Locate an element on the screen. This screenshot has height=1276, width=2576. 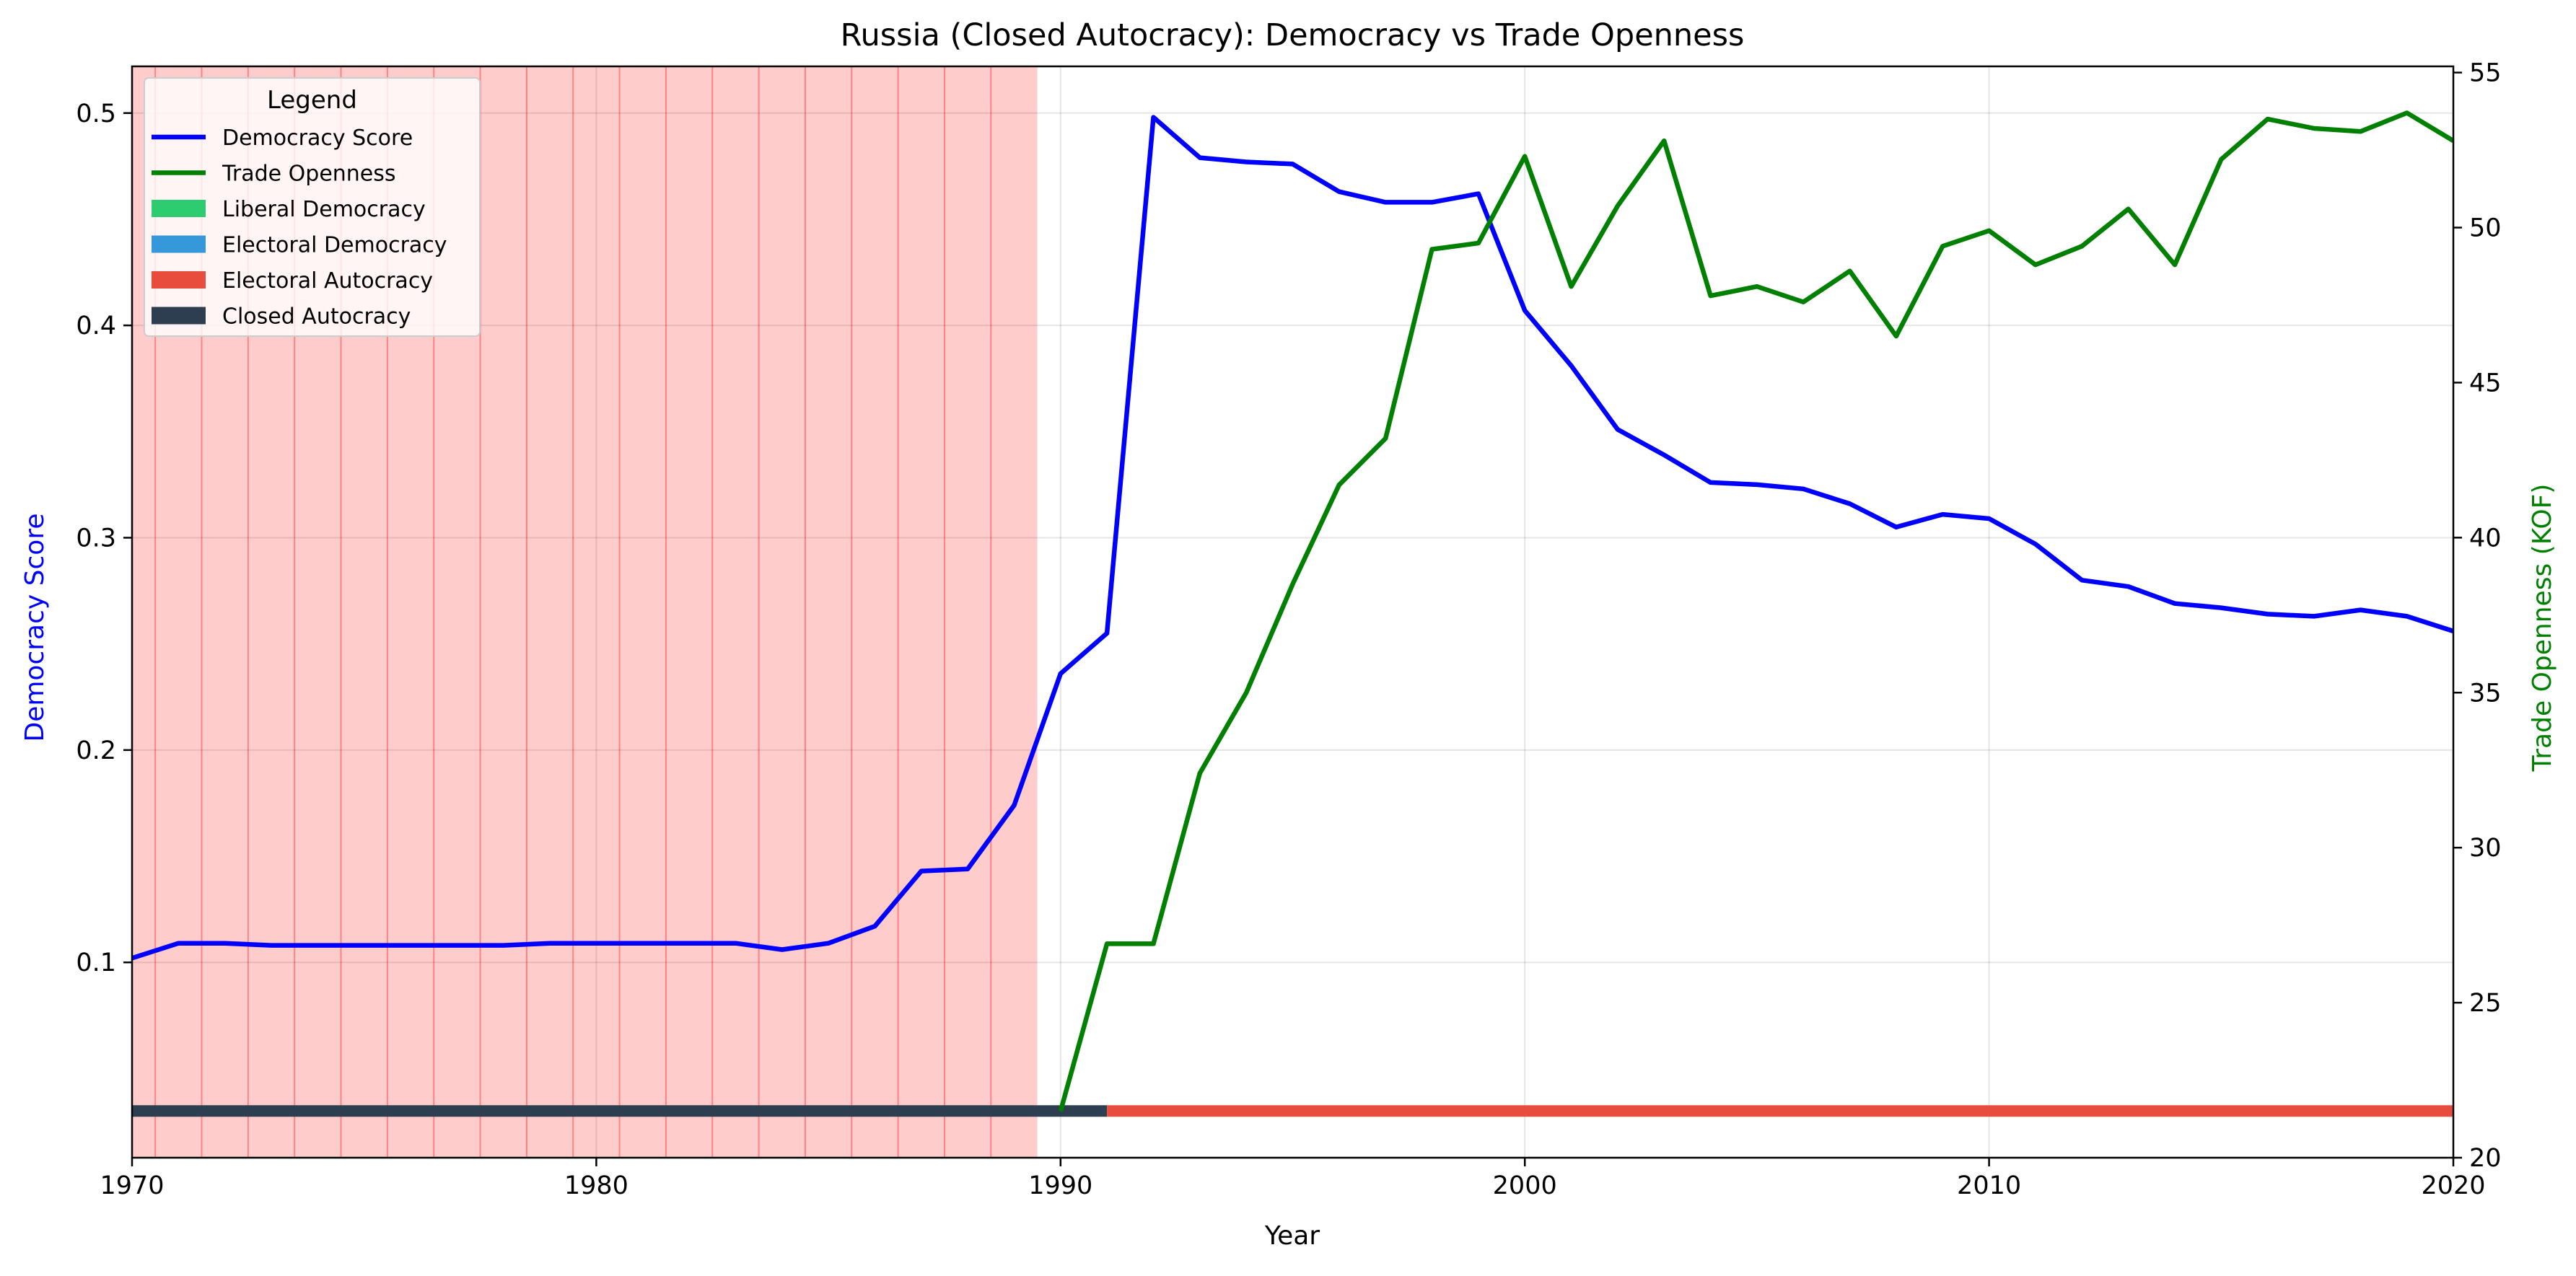
legend-entry-label: Trade Openness is located at coordinates (309, 175).